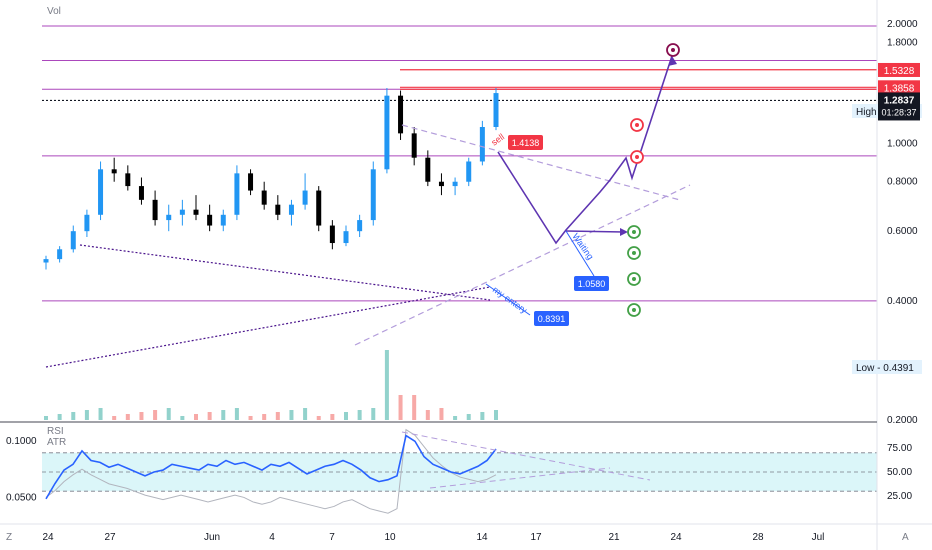  Describe the element at coordinates (905, 537) in the screenshot. I see `auto-scale-icon: A` at that location.